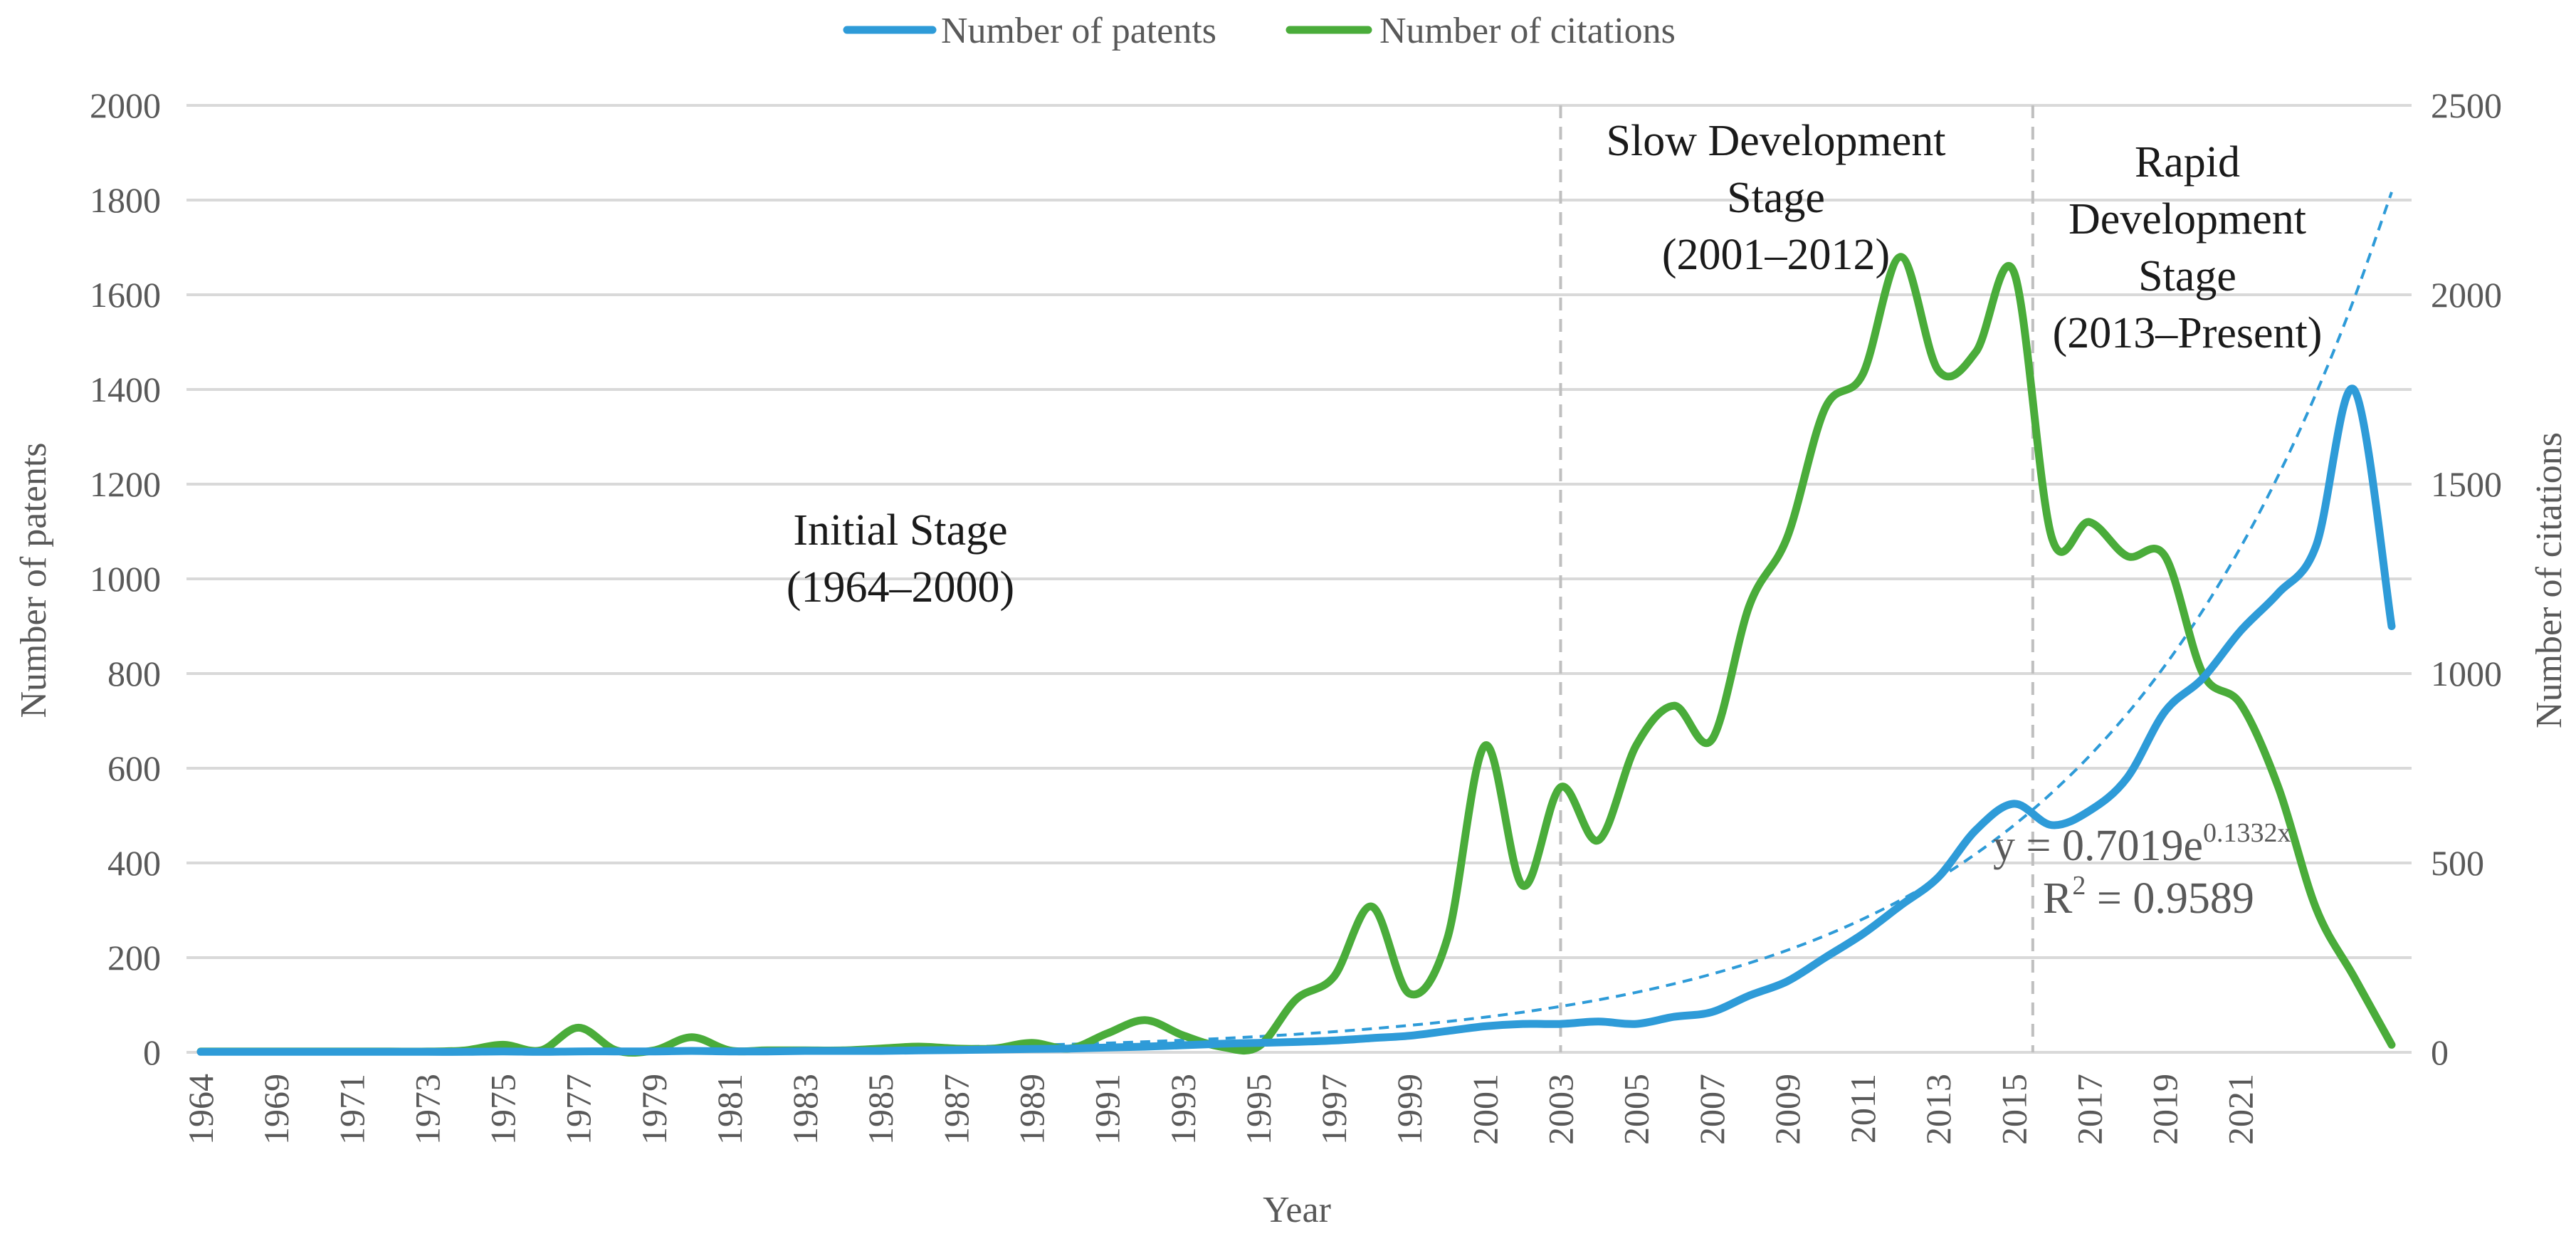 This screenshot has height=1246, width=2576. I want to click on y-axis-left-title: Number of patents, so click(34, 580).